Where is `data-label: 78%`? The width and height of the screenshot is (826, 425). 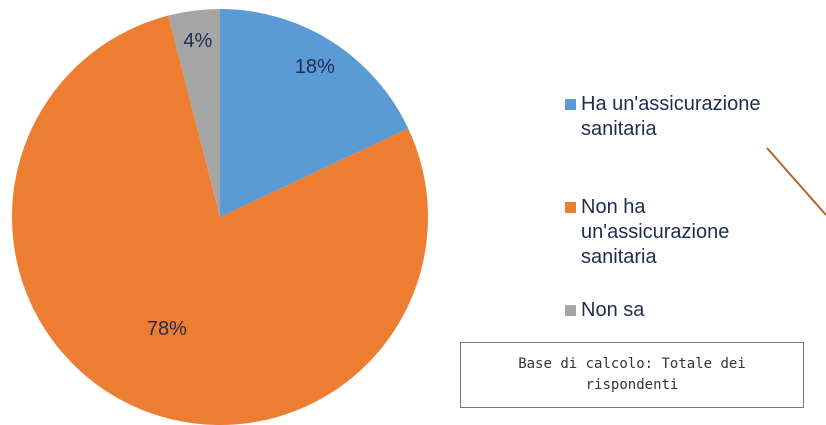
data-label: 78% is located at coordinates (167, 329).